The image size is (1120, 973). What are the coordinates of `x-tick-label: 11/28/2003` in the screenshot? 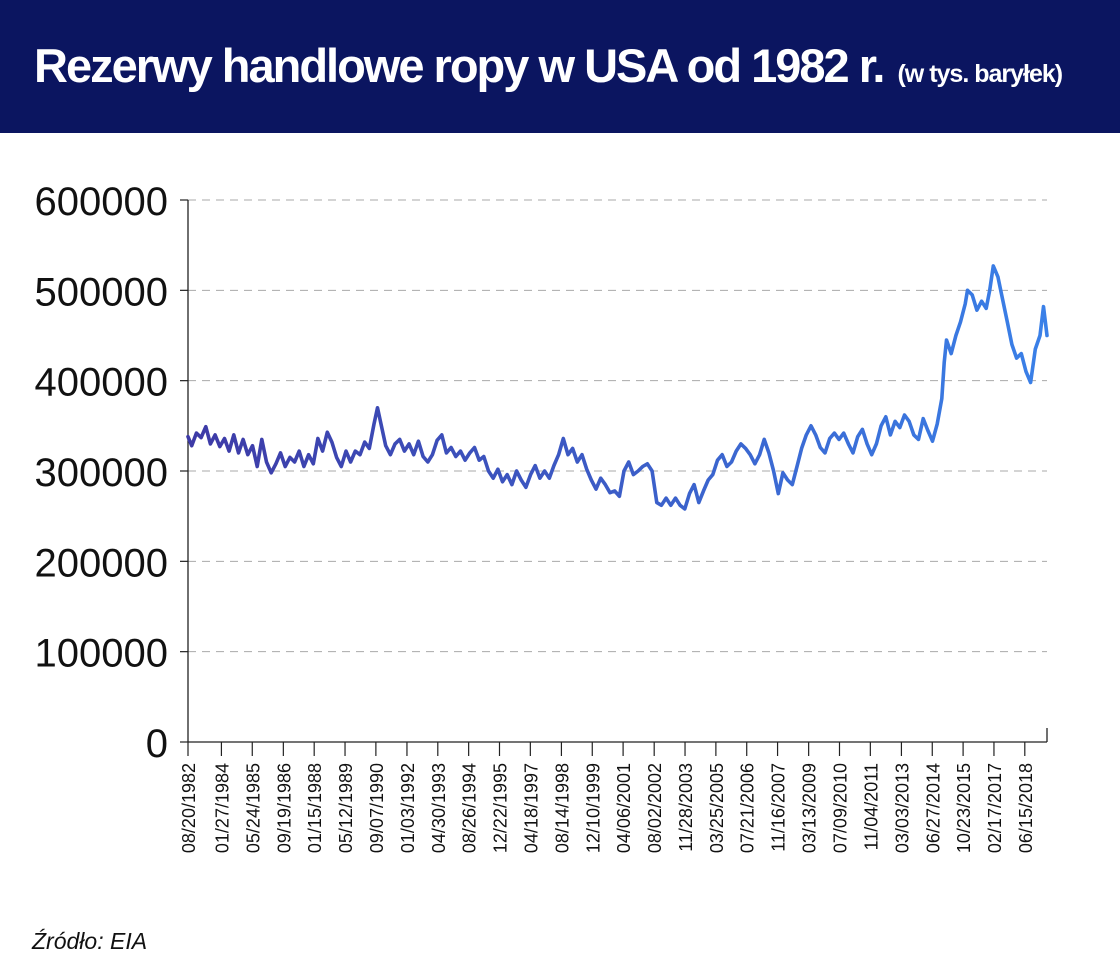 It's located at (686, 807).